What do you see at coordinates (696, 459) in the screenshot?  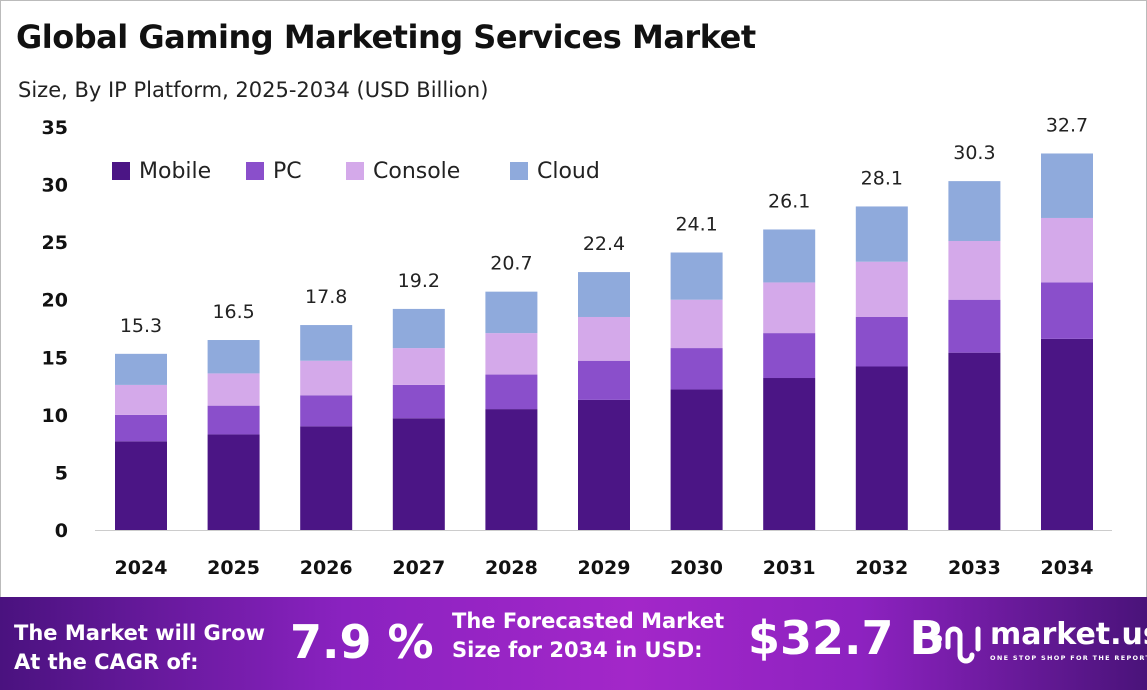 I see `bar-mobile-2030` at bounding box center [696, 459].